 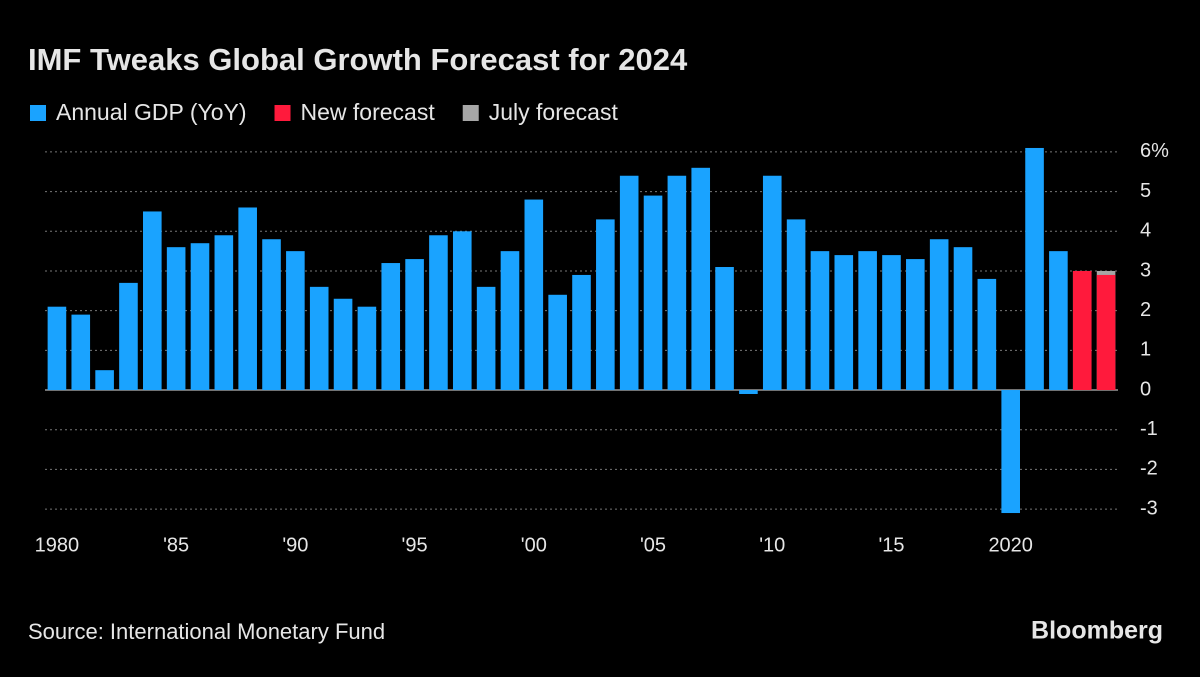 What do you see at coordinates (151, 112) in the screenshot?
I see `legend-label: Annual GDP (YoY)` at bounding box center [151, 112].